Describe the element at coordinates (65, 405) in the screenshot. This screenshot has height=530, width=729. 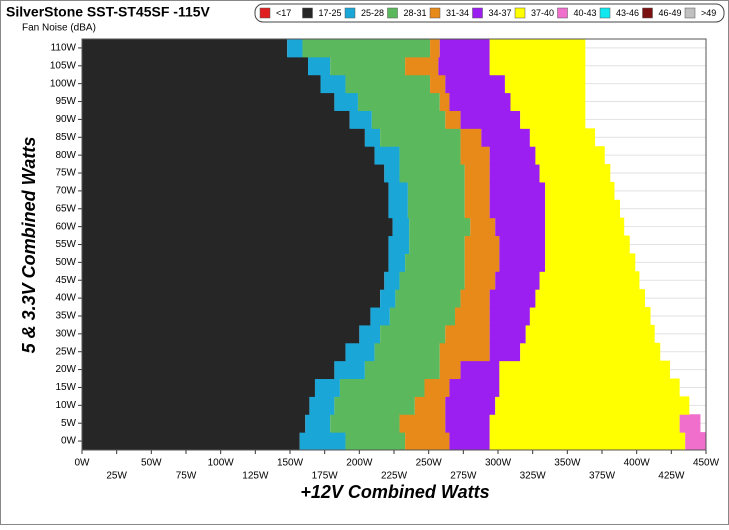
I see `y-tick-label: 10W` at that location.